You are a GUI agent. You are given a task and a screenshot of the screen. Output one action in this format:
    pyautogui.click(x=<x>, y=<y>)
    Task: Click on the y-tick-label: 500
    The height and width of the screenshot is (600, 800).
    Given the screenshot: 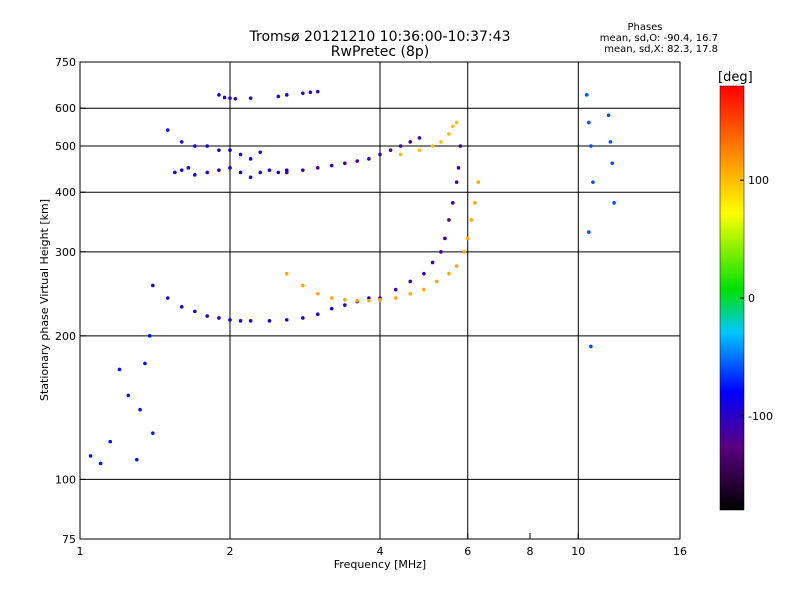 What is the action you would take?
    pyautogui.click(x=65, y=146)
    